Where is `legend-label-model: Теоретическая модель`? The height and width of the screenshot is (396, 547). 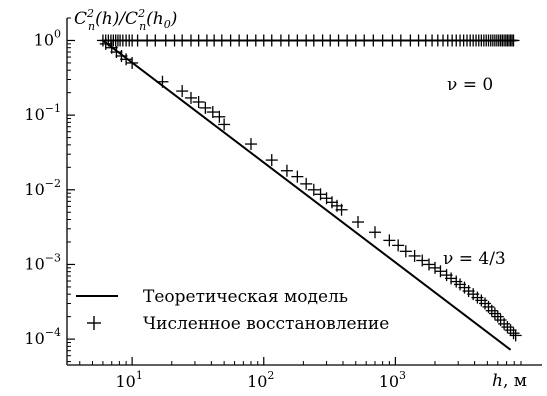
legend-label-model: Теоретическая модель is located at coordinates (245, 297).